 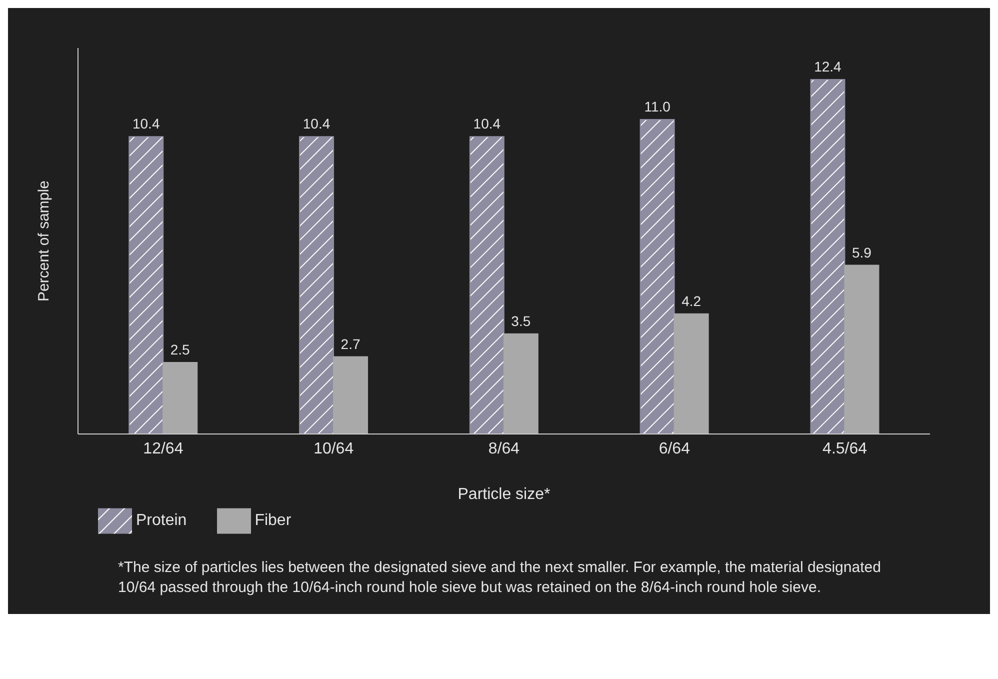 I want to click on data-label: 11.0, so click(x=657, y=106).